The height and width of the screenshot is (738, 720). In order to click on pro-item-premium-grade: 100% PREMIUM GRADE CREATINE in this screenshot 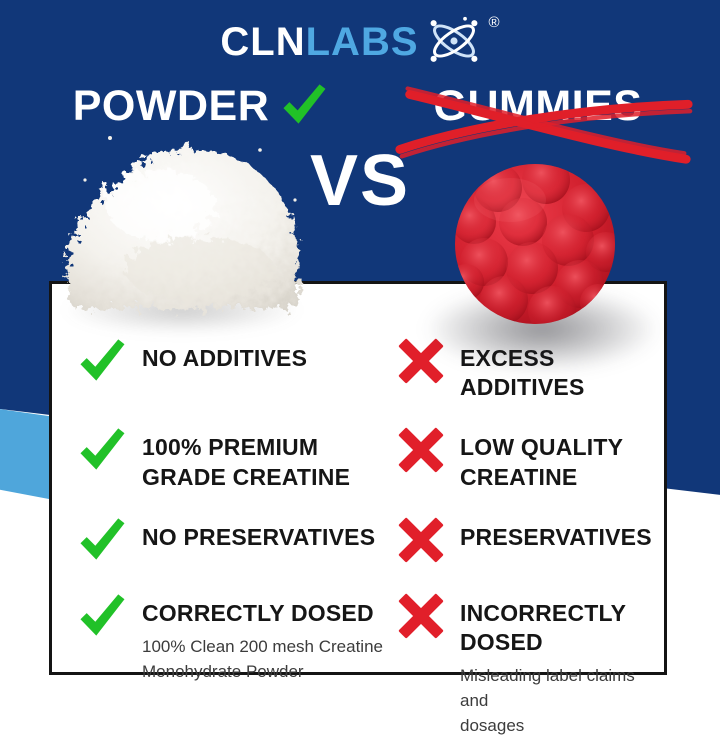, I will do `click(238, 459)`.